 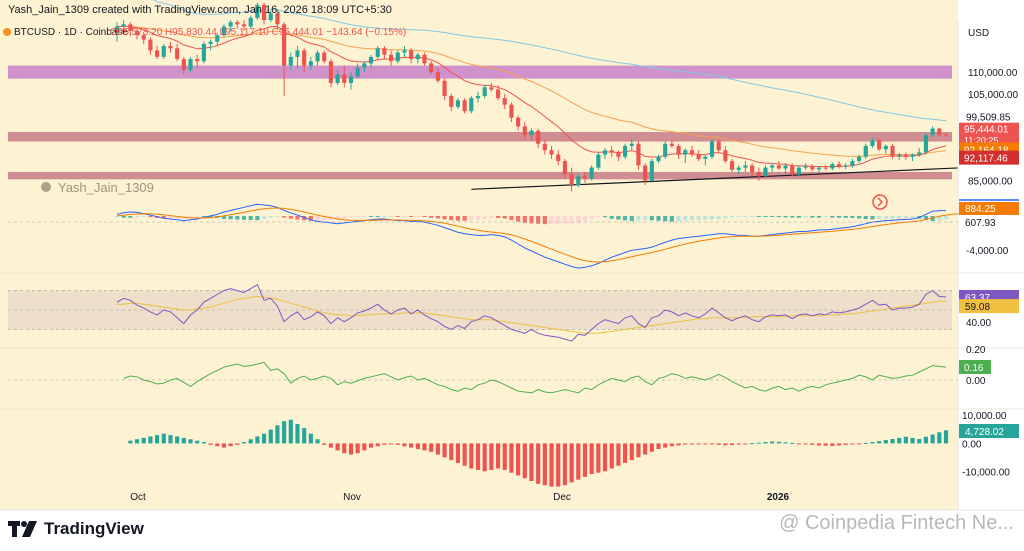 What do you see at coordinates (993, 95) in the screenshot?
I see `price-tick-label: 105,000.00` at bounding box center [993, 95].